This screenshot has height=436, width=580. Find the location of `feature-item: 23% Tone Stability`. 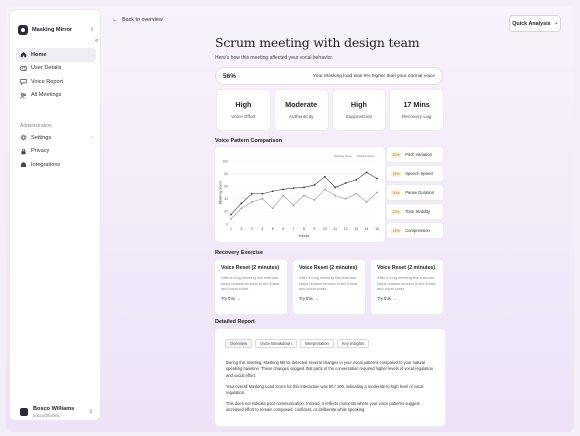

feature-item: 23% Tone Stability is located at coordinates (415, 211).